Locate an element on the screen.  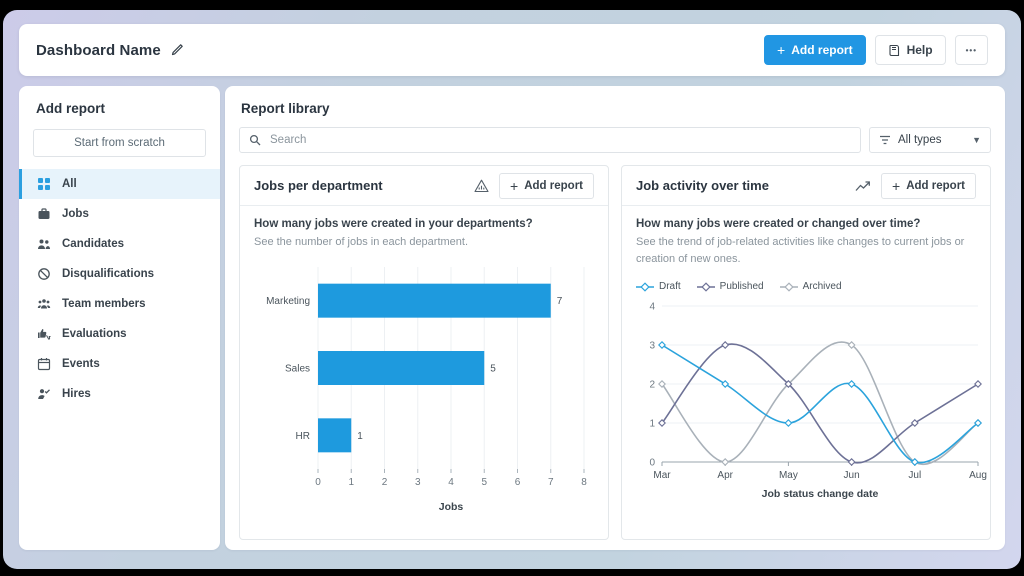
report-library-heading: Report library is located at coordinates (285, 108).